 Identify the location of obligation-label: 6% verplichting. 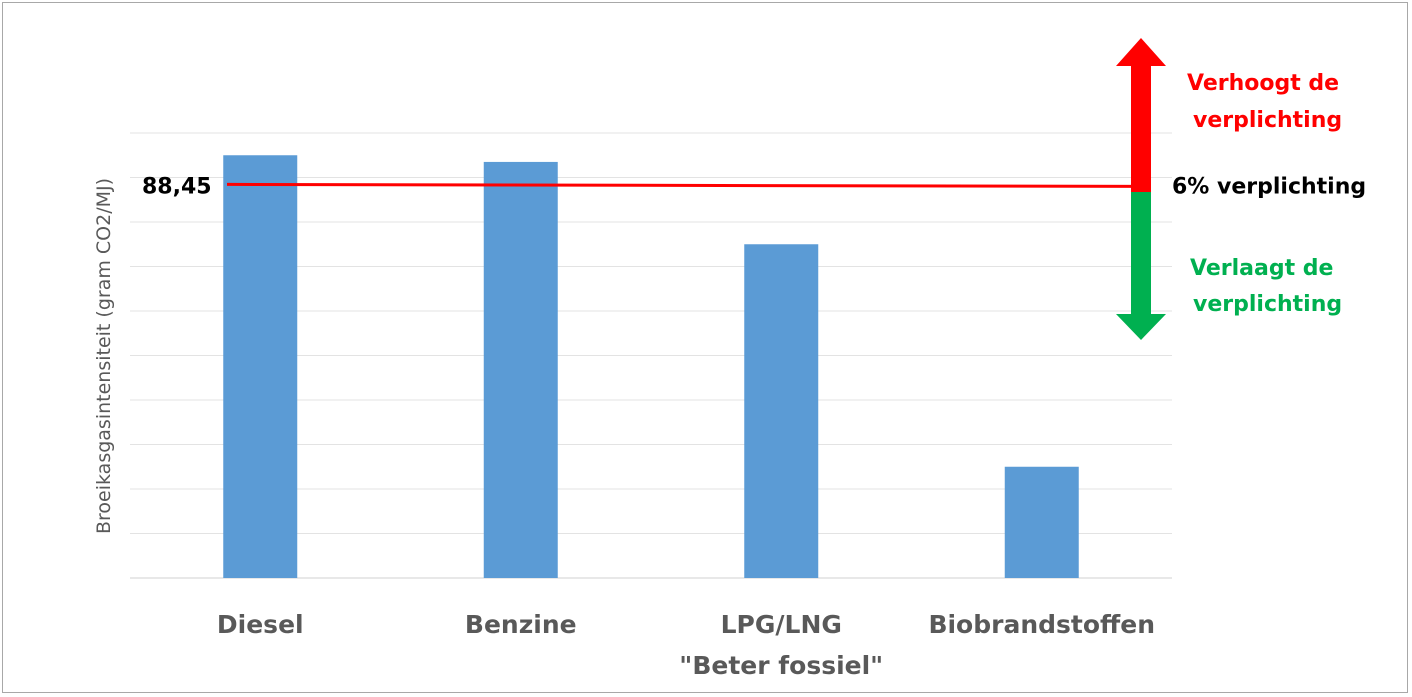
(1269, 186).